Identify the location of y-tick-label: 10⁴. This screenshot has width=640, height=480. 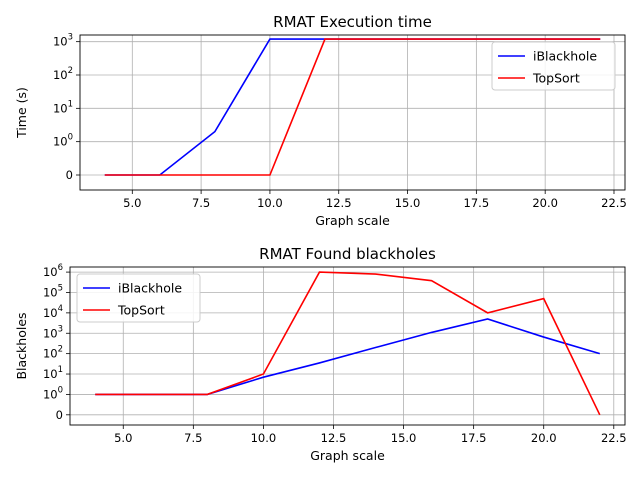
(53, 312).